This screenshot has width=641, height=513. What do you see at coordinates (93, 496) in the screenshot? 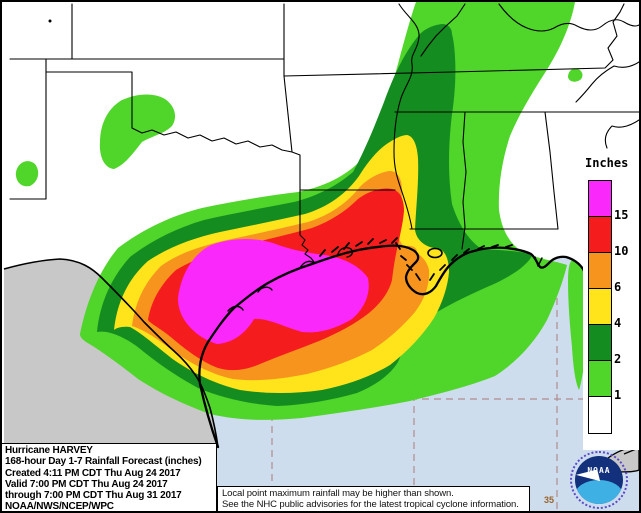
I see `through-time: through 7:00 PM CDT Thu Aug 31 2017` at bounding box center [93, 496].